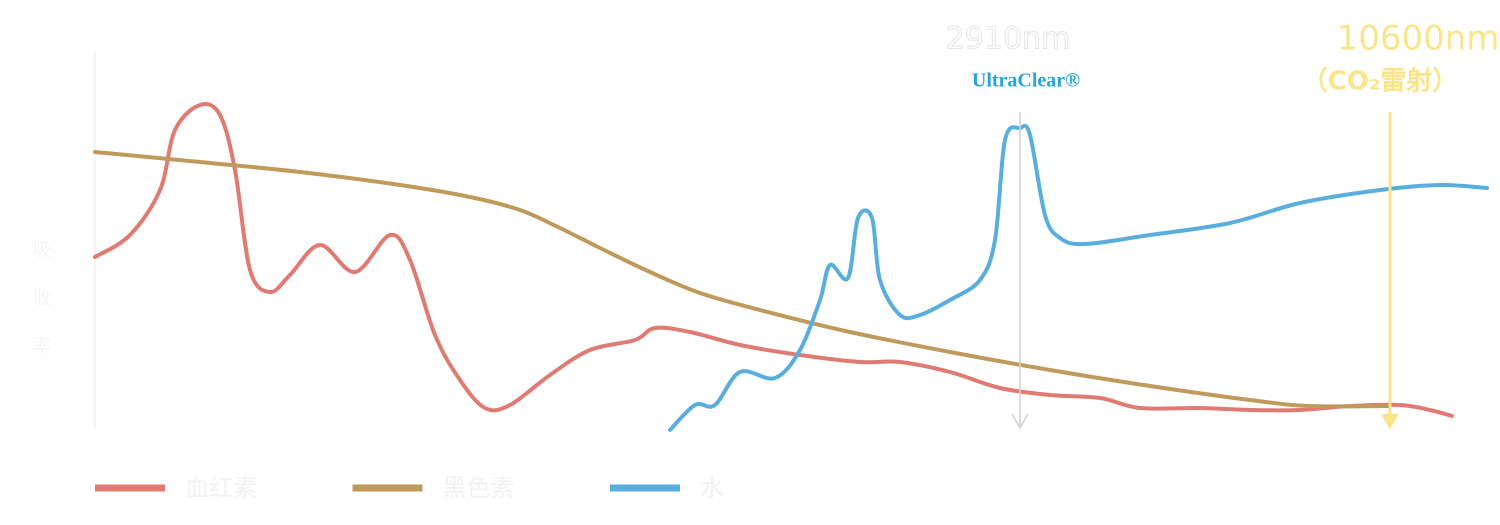 The height and width of the screenshot is (525, 1500). What do you see at coordinates (712, 488) in the screenshot?
I see `legend-label: 水` at bounding box center [712, 488].